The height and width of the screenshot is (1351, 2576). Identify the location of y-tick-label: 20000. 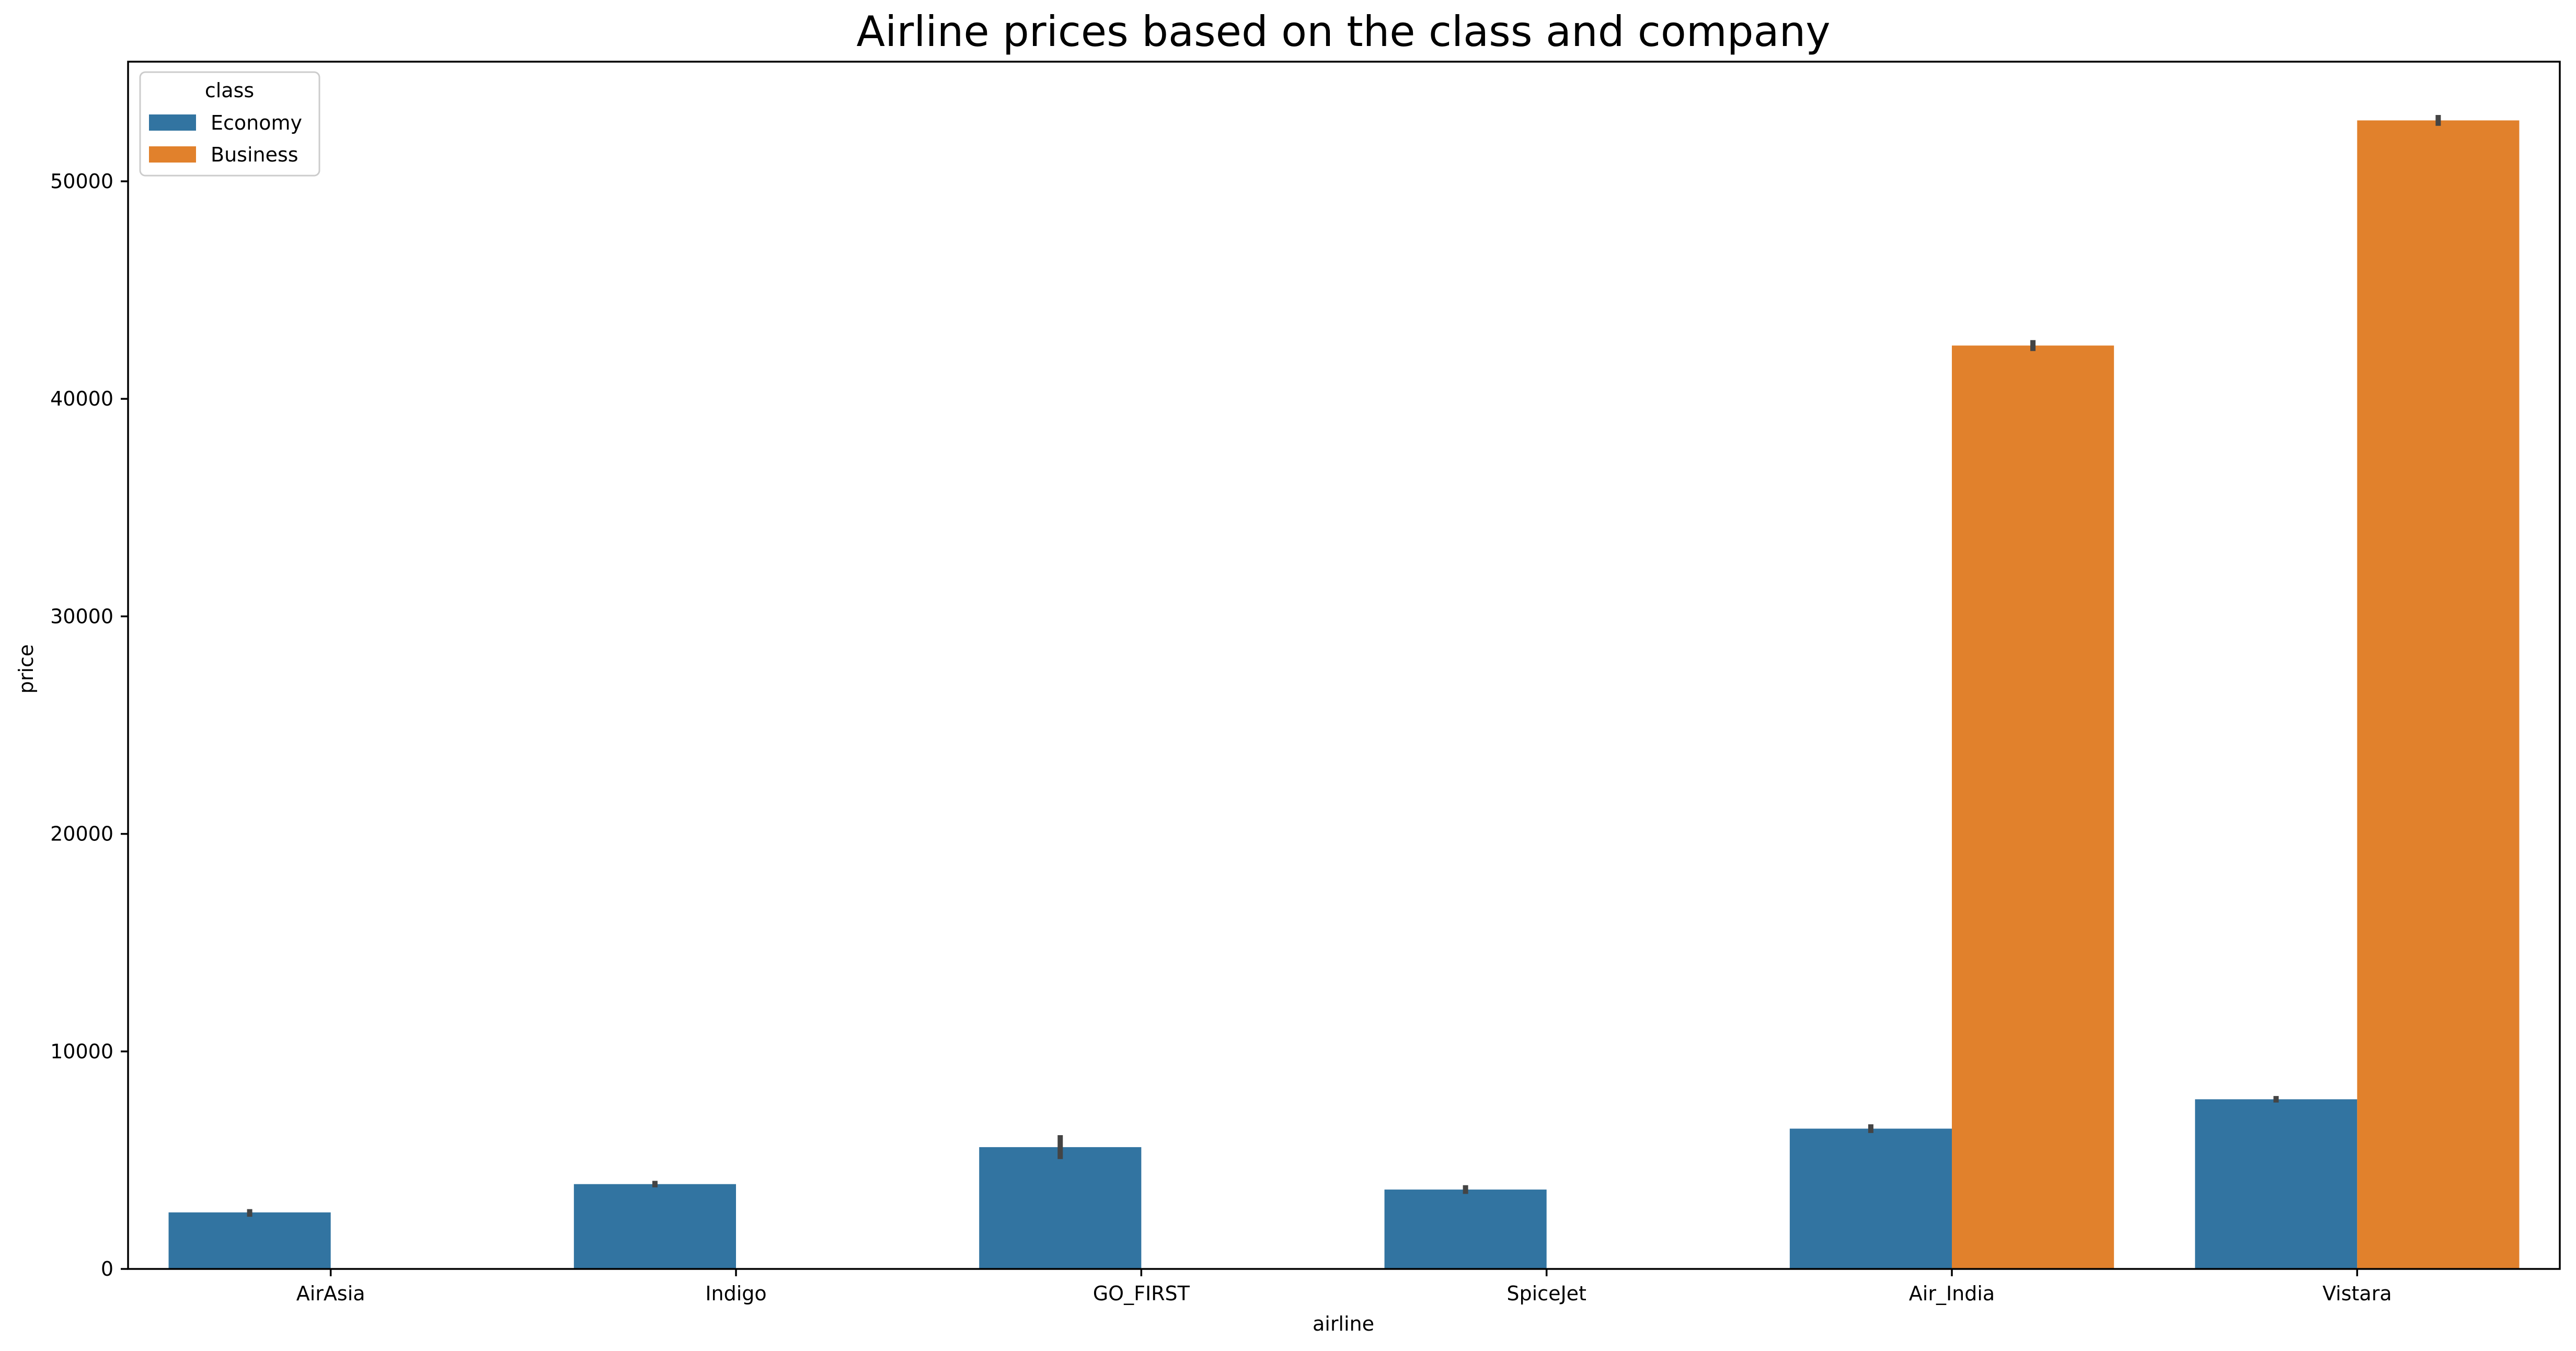
(81, 834).